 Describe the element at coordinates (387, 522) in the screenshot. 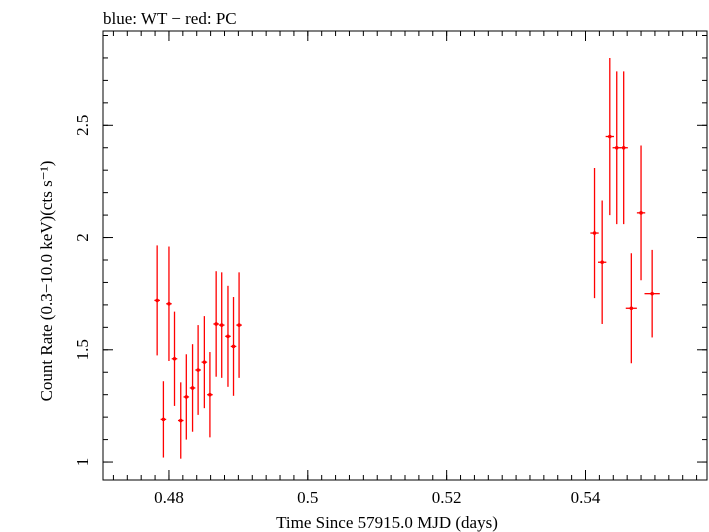

I see `x-axis-label: Time Since 57915.0 MJD (days)` at that location.